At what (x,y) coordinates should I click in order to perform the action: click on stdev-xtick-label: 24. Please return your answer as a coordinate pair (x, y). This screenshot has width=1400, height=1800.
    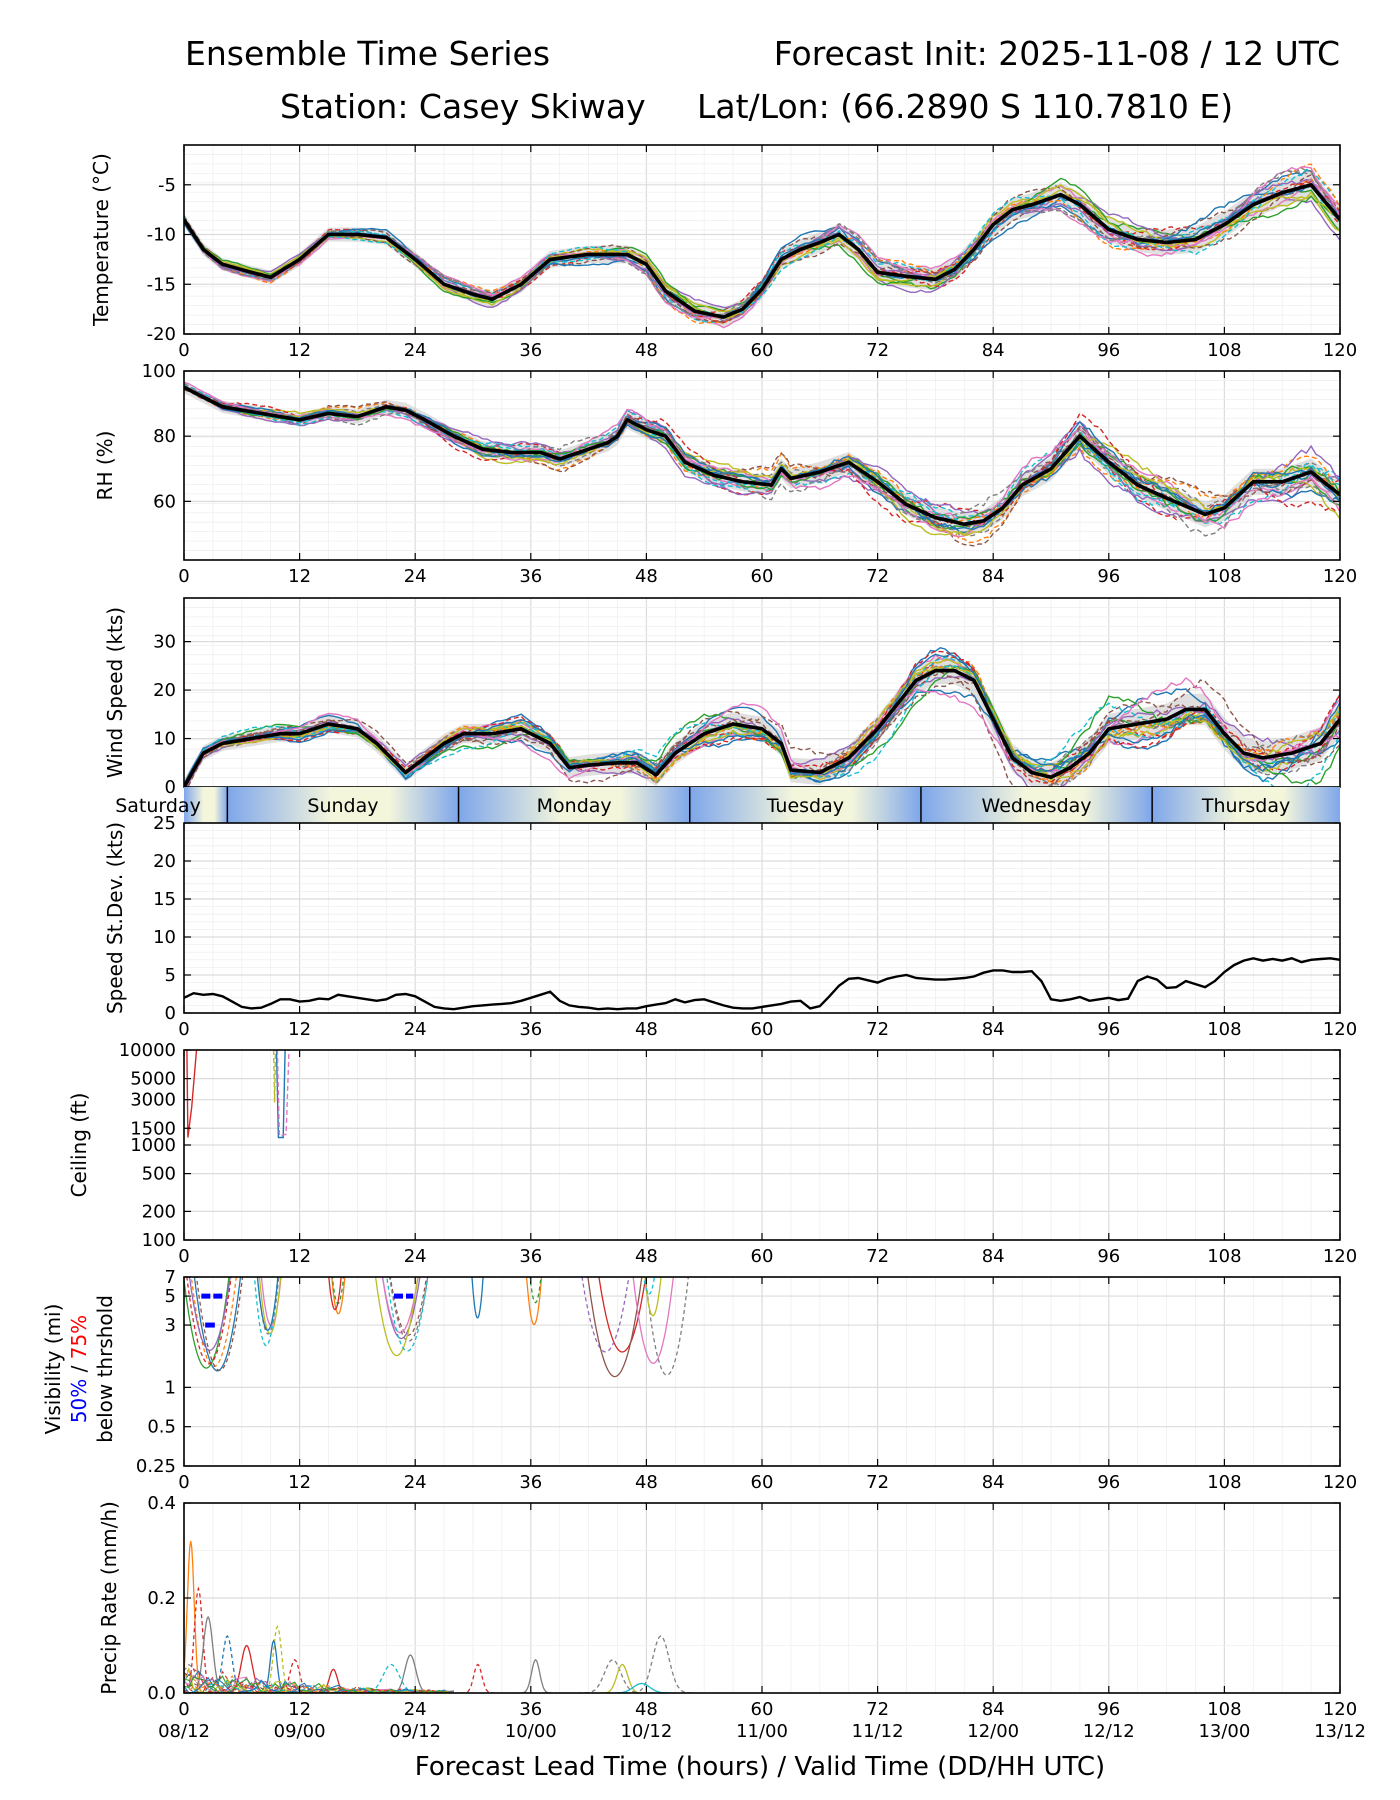
    Looking at the image, I should click on (415, 1029).